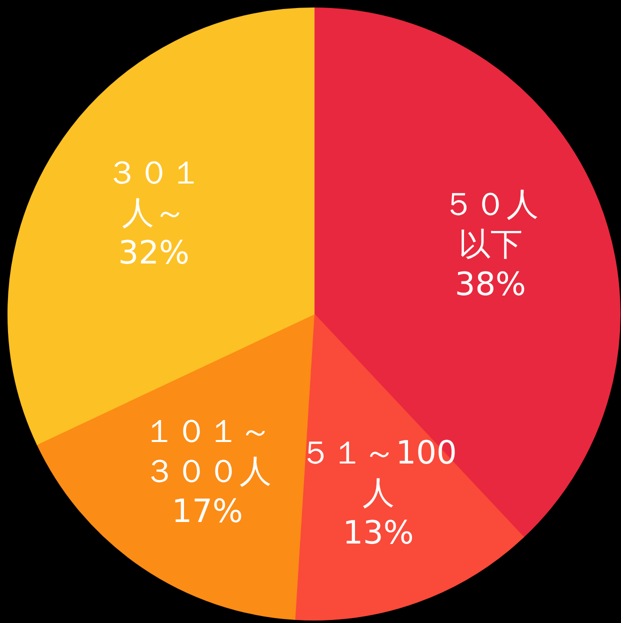  Describe the element at coordinates (378, 473) in the screenshot. I see `slice-label: ５１～100人` at that location.